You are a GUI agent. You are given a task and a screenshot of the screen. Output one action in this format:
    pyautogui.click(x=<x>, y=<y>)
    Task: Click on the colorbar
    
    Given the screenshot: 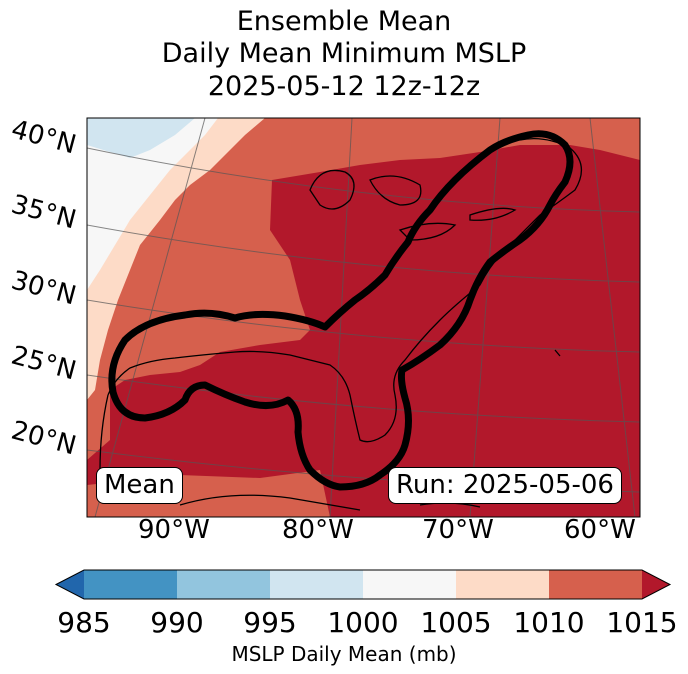 What is the action you would take?
    pyautogui.click(x=363, y=584)
    